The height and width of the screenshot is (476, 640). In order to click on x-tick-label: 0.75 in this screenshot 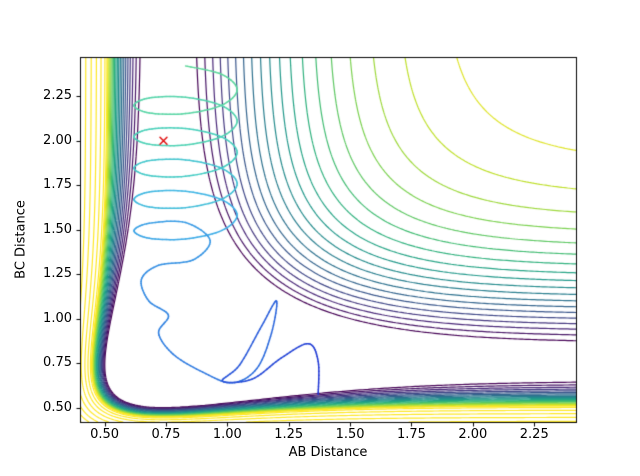, I will do `click(166, 434)`.